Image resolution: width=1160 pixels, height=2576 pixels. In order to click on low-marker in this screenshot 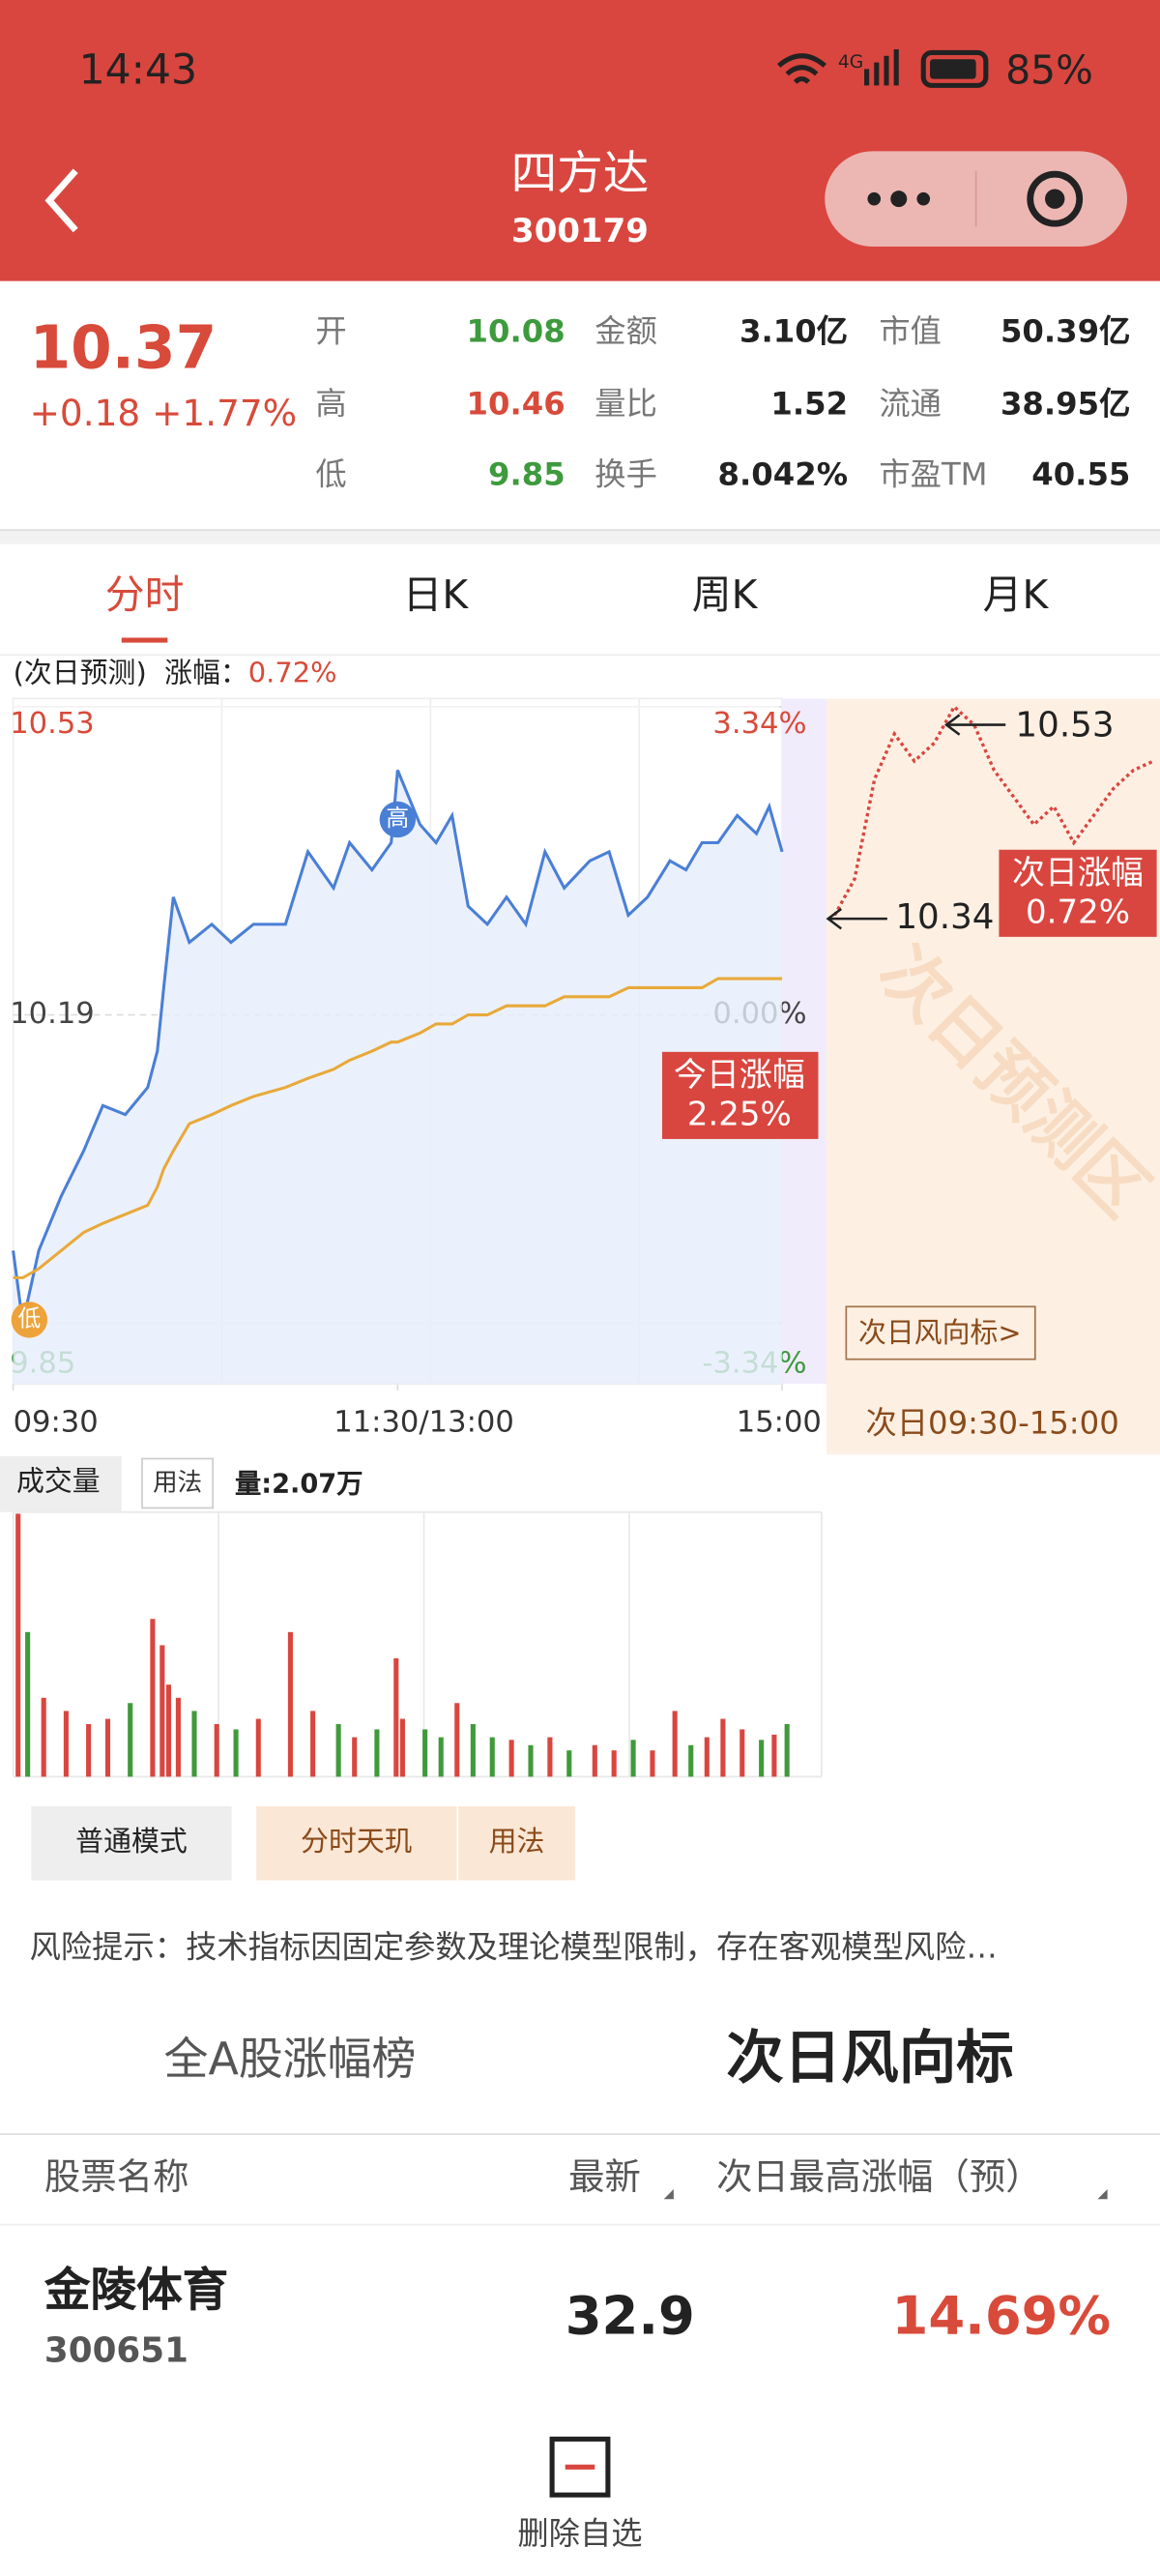, I will do `click(29, 1320)`.